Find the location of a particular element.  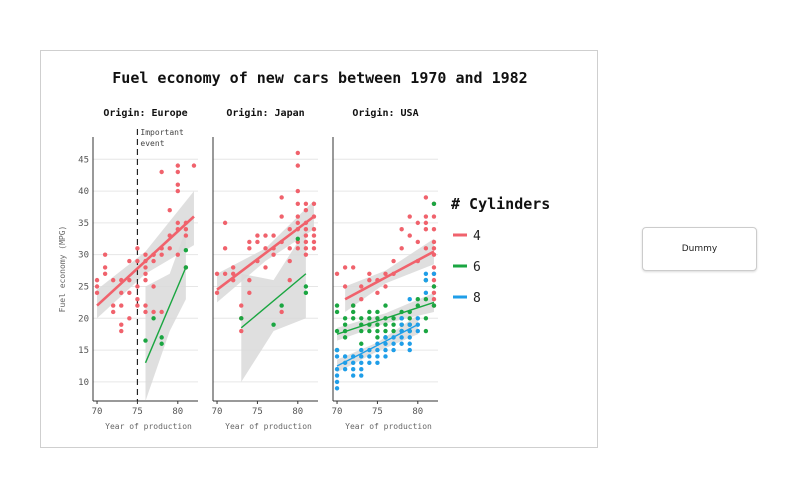

legend-title: # Cylinders is located at coordinates (500, 204).